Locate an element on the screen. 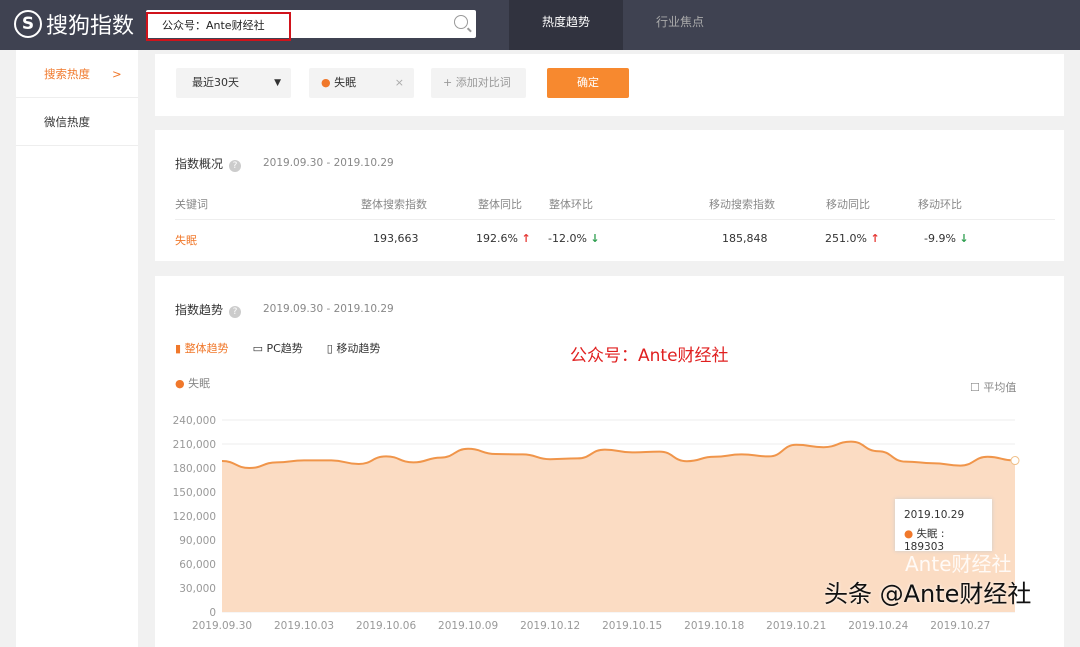 The height and width of the screenshot is (647, 1080). search-value: 公众号：Ante财经社 is located at coordinates (213, 25).